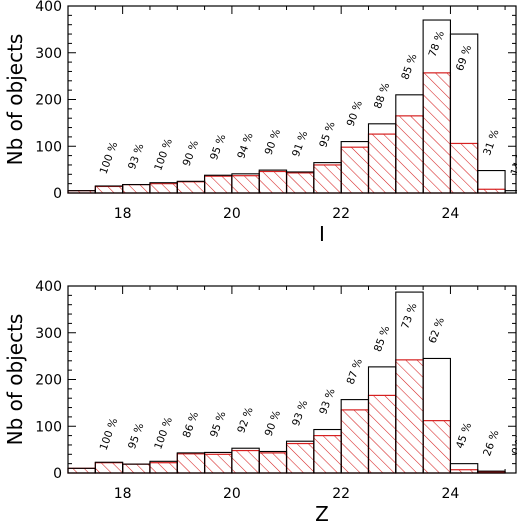 The height and width of the screenshot is (529, 517). What do you see at coordinates (409, 315) in the screenshot?
I see `completeness-label: 73 %` at bounding box center [409, 315].